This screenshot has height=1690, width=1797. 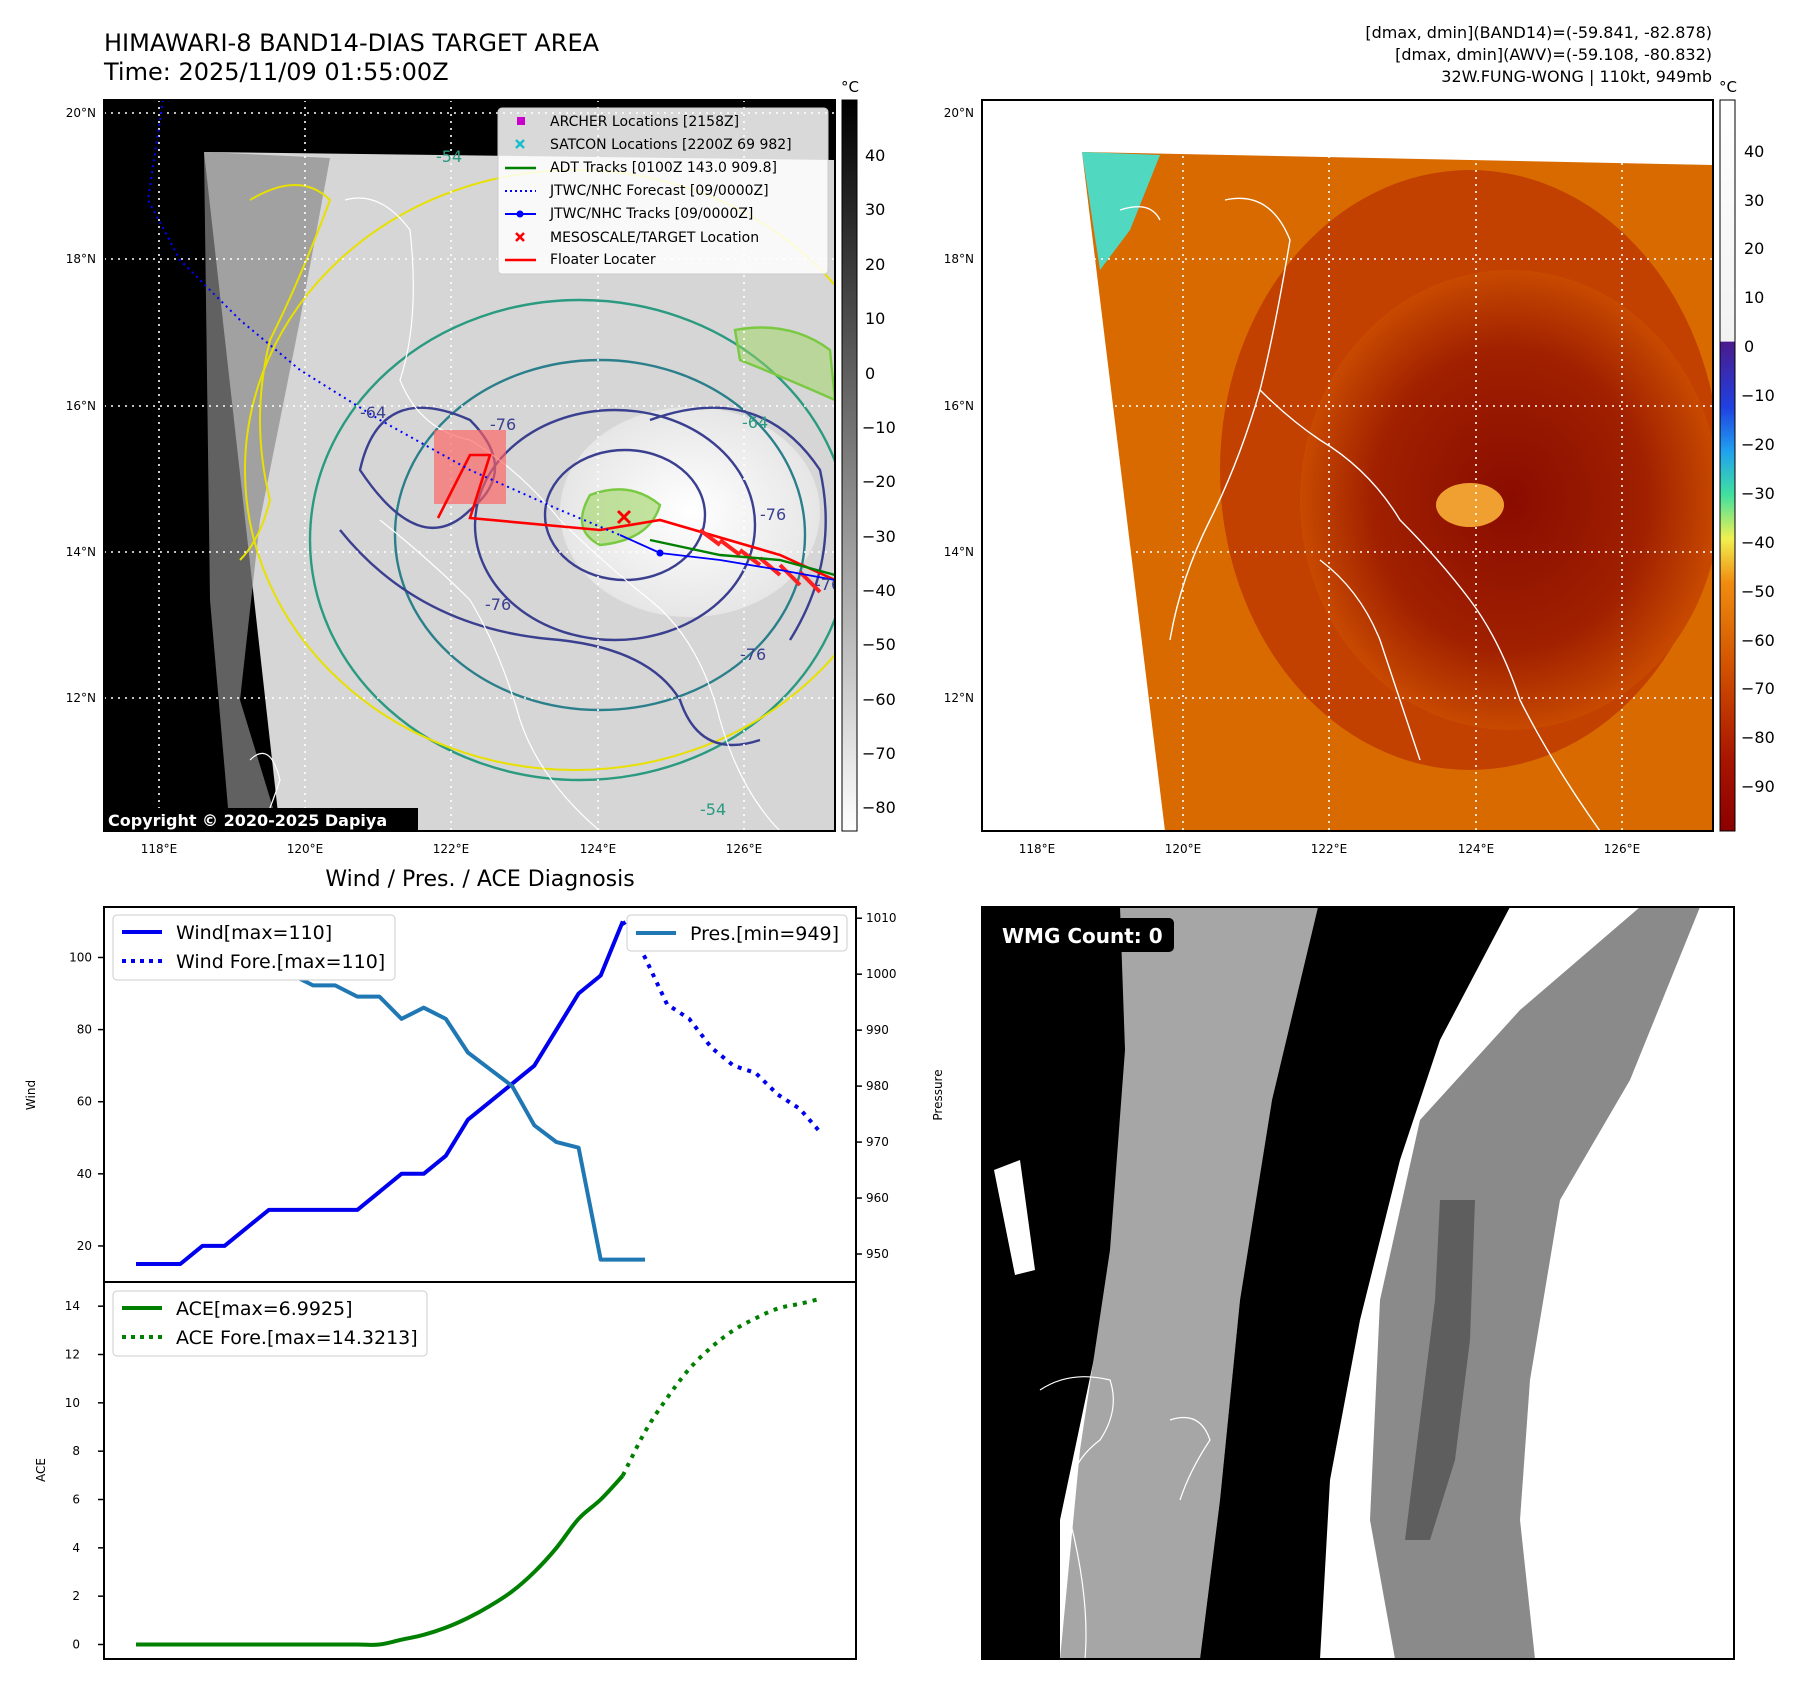 What do you see at coordinates (41, 1470) in the screenshot?
I see `ace-y-axis-label: ACE` at bounding box center [41, 1470].